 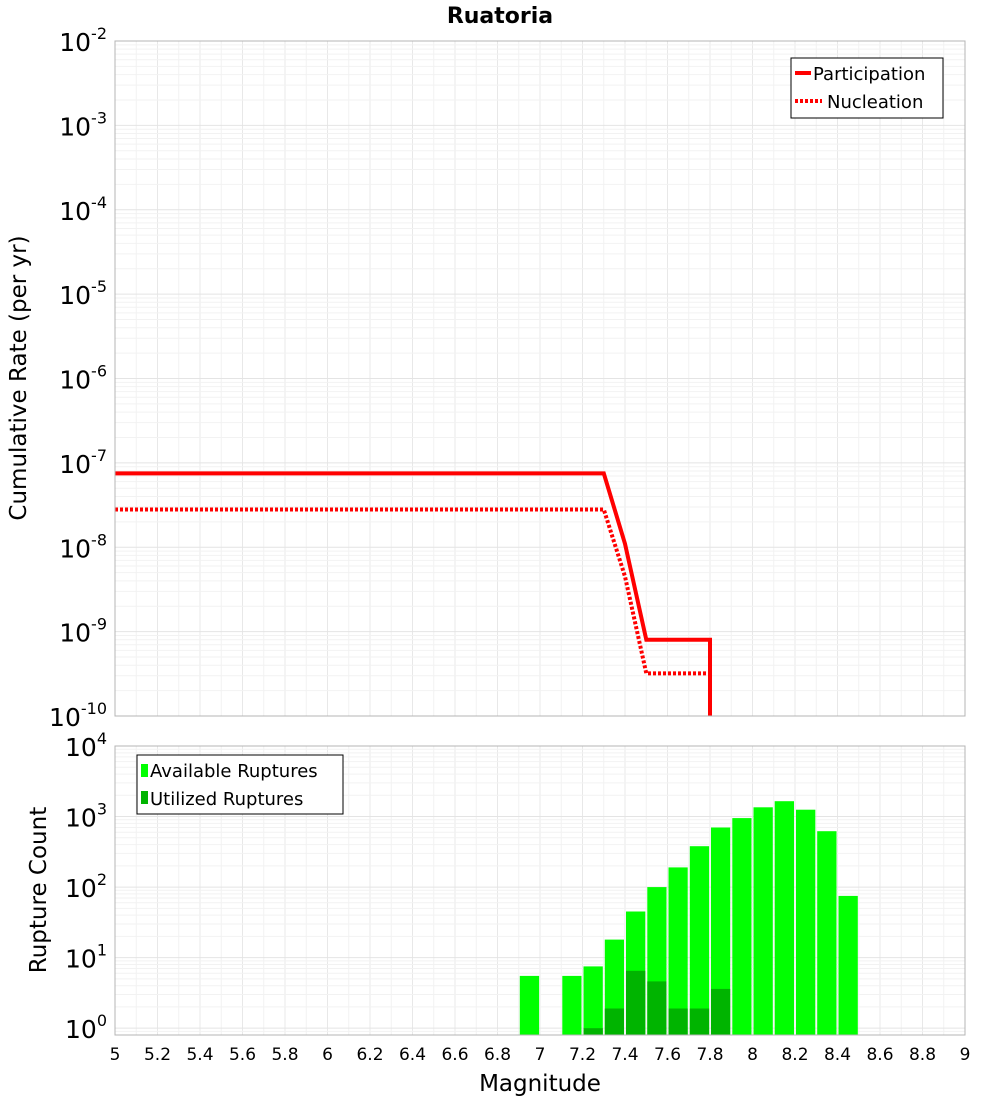 I want to click on x-tick-label: 5.8, so click(x=284, y=1055).